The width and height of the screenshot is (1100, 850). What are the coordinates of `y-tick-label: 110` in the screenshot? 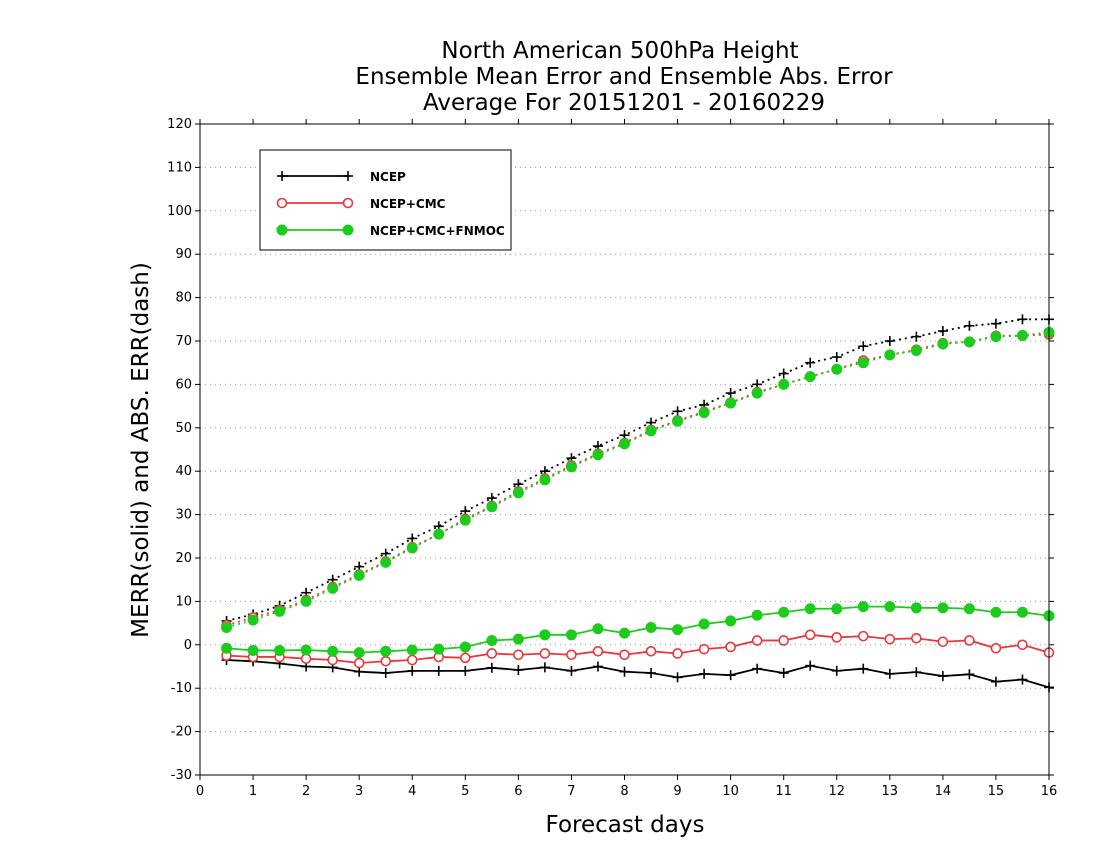 It's located at (179, 167).